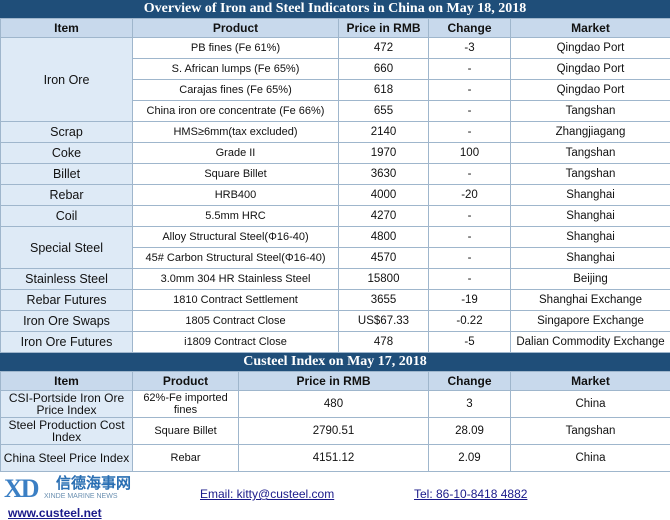  Describe the element at coordinates (470, 494) in the screenshot. I see `tel-text: Tel: 86-10-8418 4882` at that location.